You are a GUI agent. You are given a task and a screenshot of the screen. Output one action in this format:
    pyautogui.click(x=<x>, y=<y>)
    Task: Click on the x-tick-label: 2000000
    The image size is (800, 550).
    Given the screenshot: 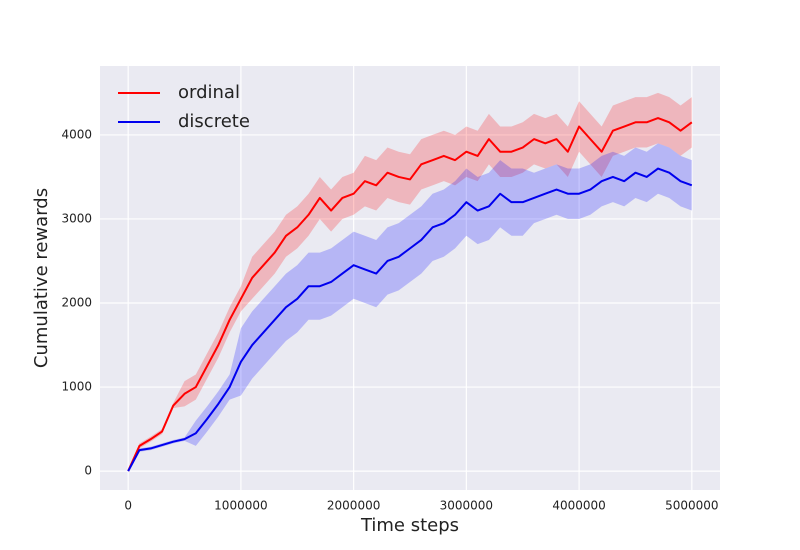 What is the action you would take?
    pyautogui.click(x=353, y=506)
    